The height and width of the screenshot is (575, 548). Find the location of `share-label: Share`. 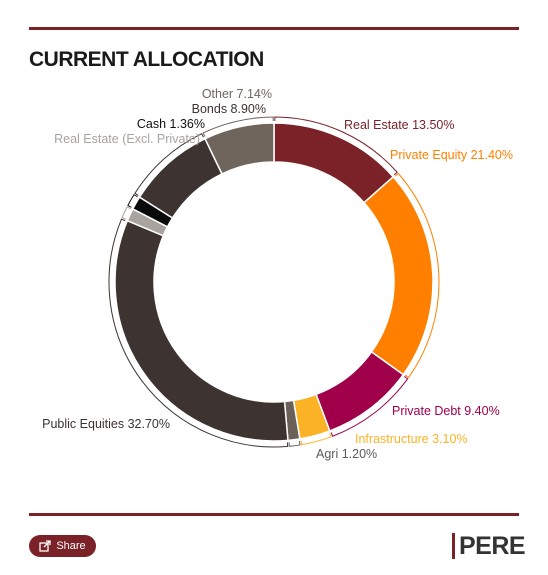

share-label: Share is located at coordinates (71, 546).